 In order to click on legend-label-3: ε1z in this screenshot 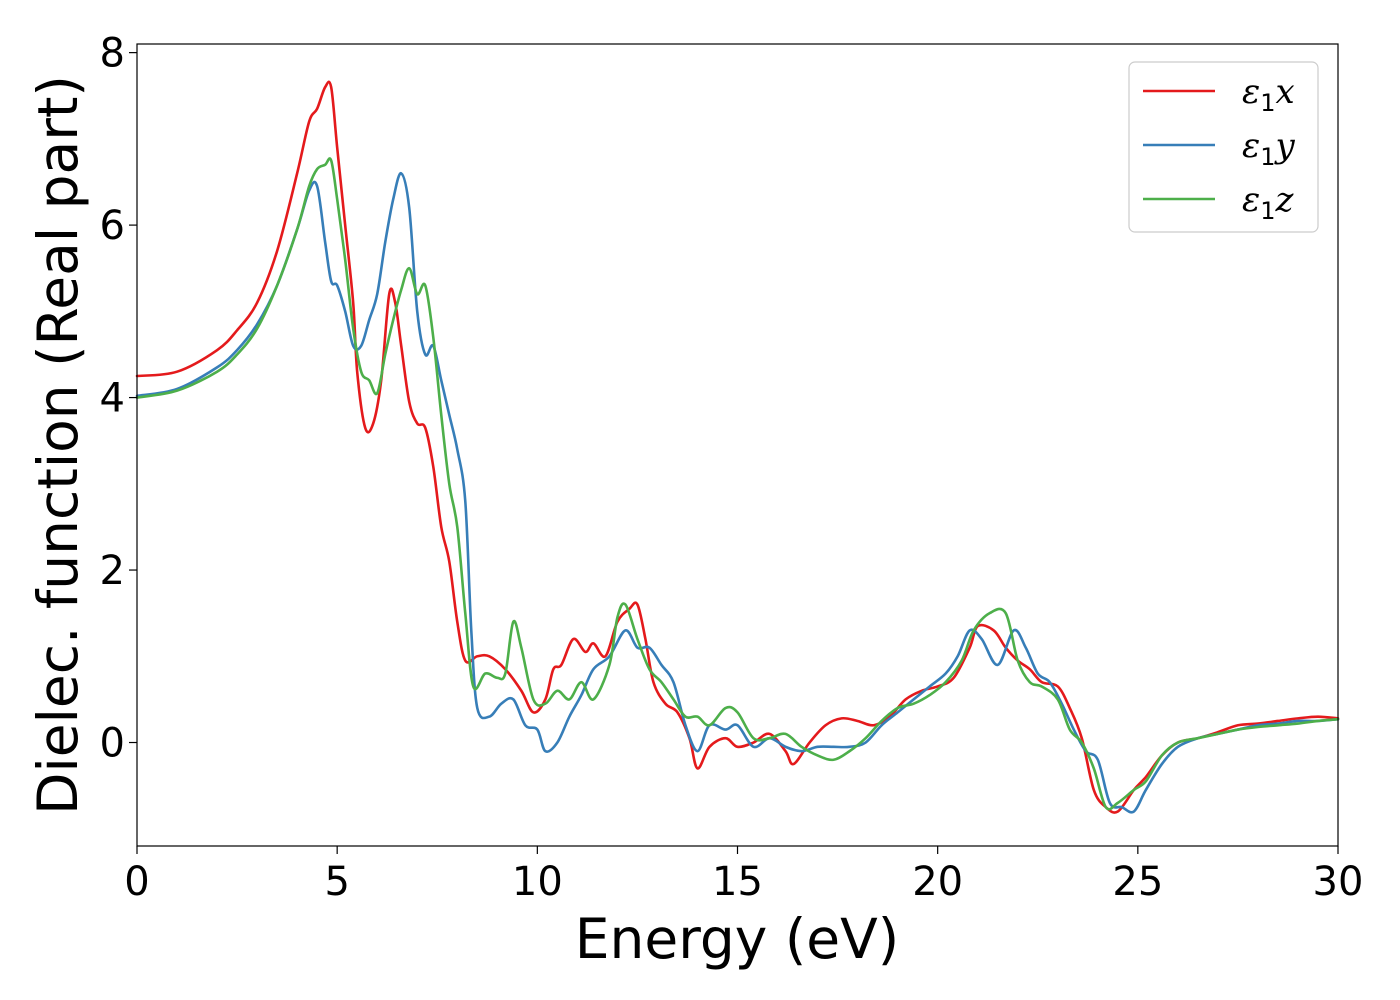, I will do `click(1268, 202)`.